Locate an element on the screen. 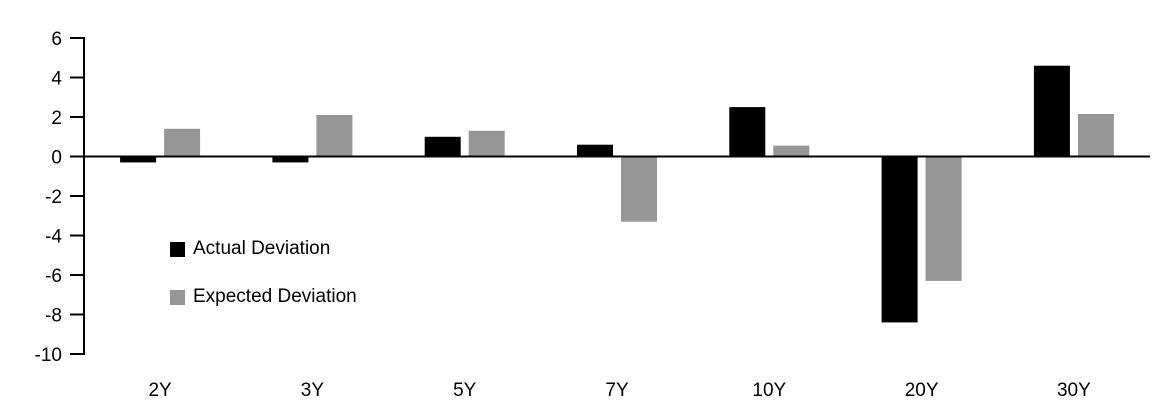 The height and width of the screenshot is (412, 1152). bar-expected-deviation-7y is located at coordinates (639, 189).